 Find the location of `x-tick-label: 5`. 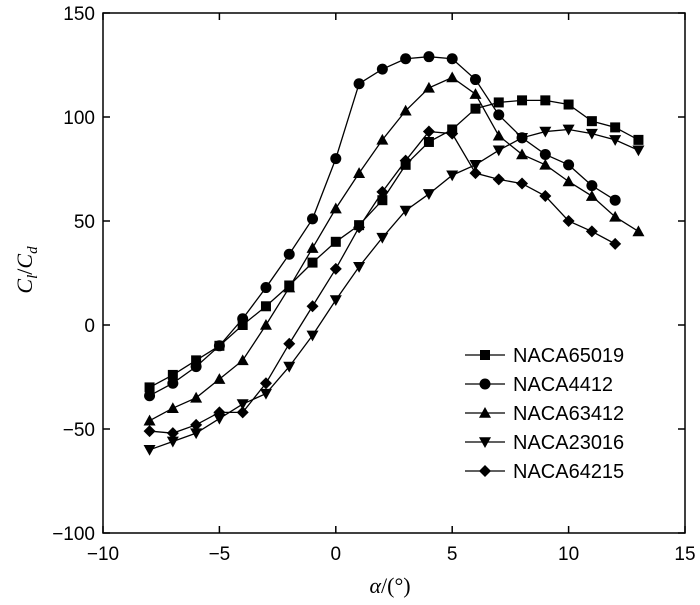

x-tick-label: 5 is located at coordinates (452, 554).